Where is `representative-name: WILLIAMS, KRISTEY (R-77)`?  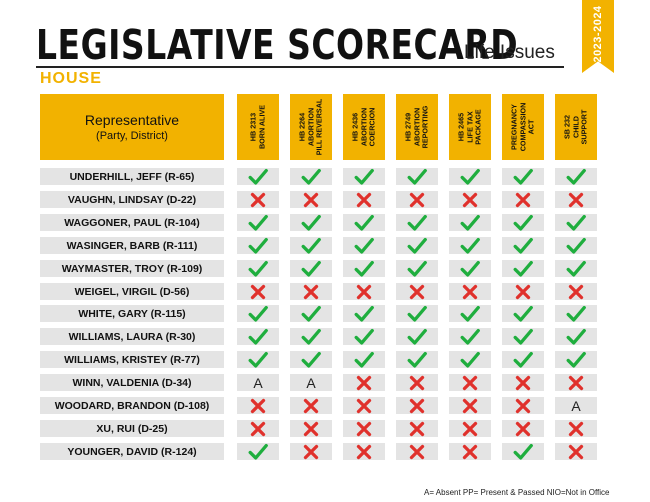
representative-name: WILLIAMS, KRISTEY (R-77) is located at coordinates (132, 359).